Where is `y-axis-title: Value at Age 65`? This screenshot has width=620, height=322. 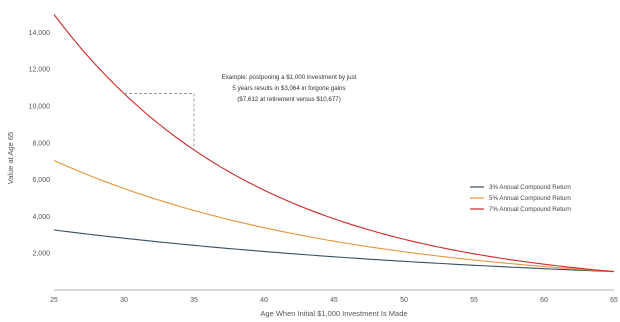
y-axis-title: Value at Age 65 is located at coordinates (10, 158).